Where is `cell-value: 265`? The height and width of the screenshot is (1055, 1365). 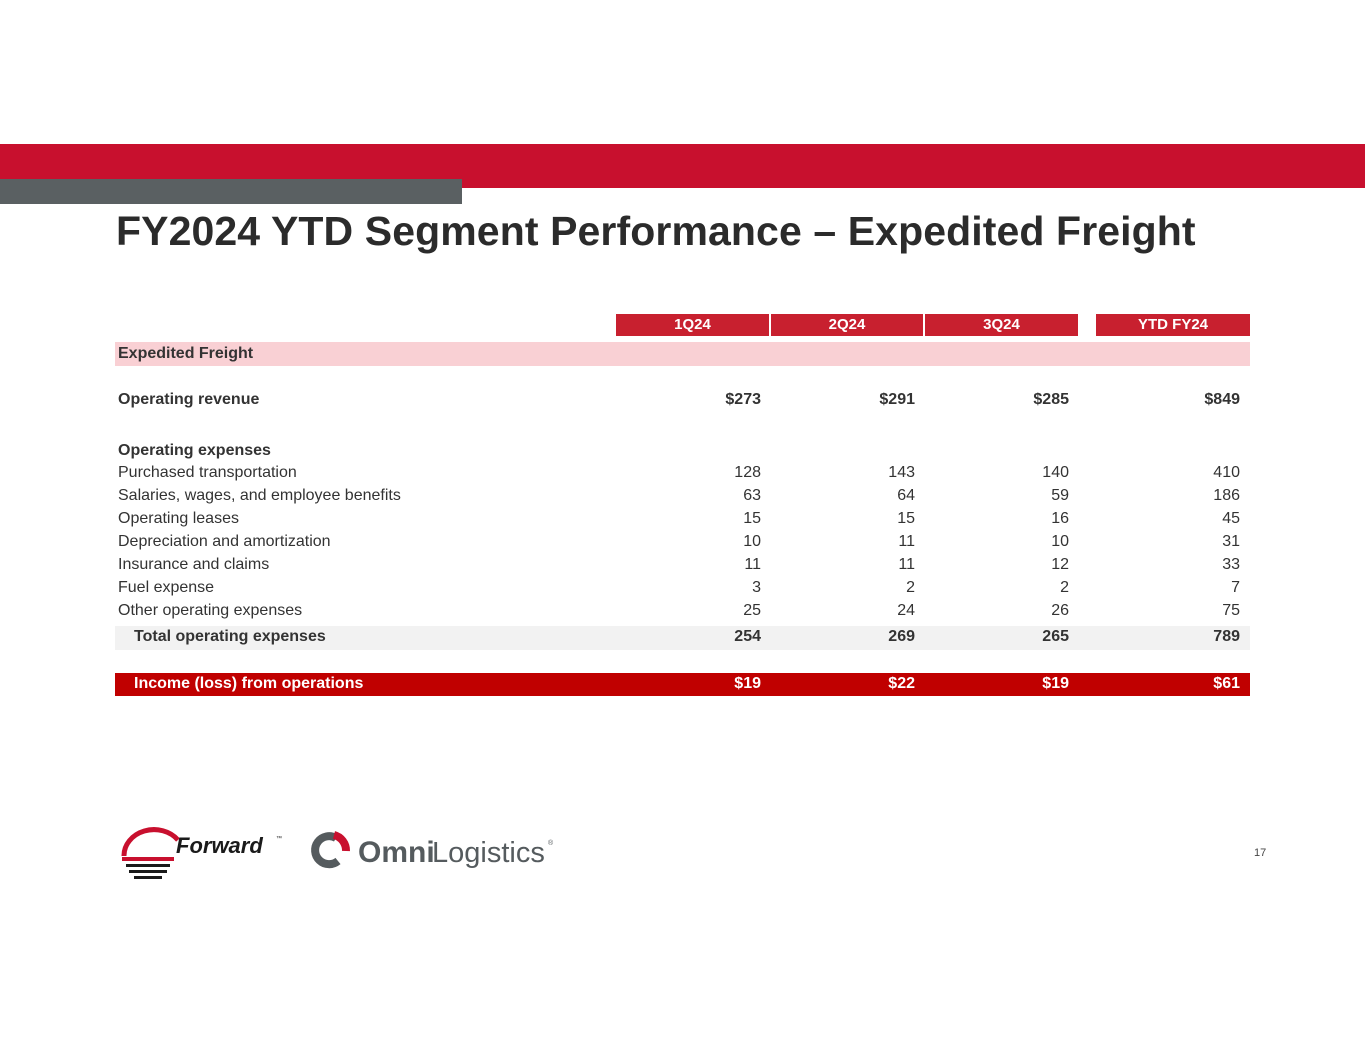
cell-value: 265 is located at coordinates (1055, 636).